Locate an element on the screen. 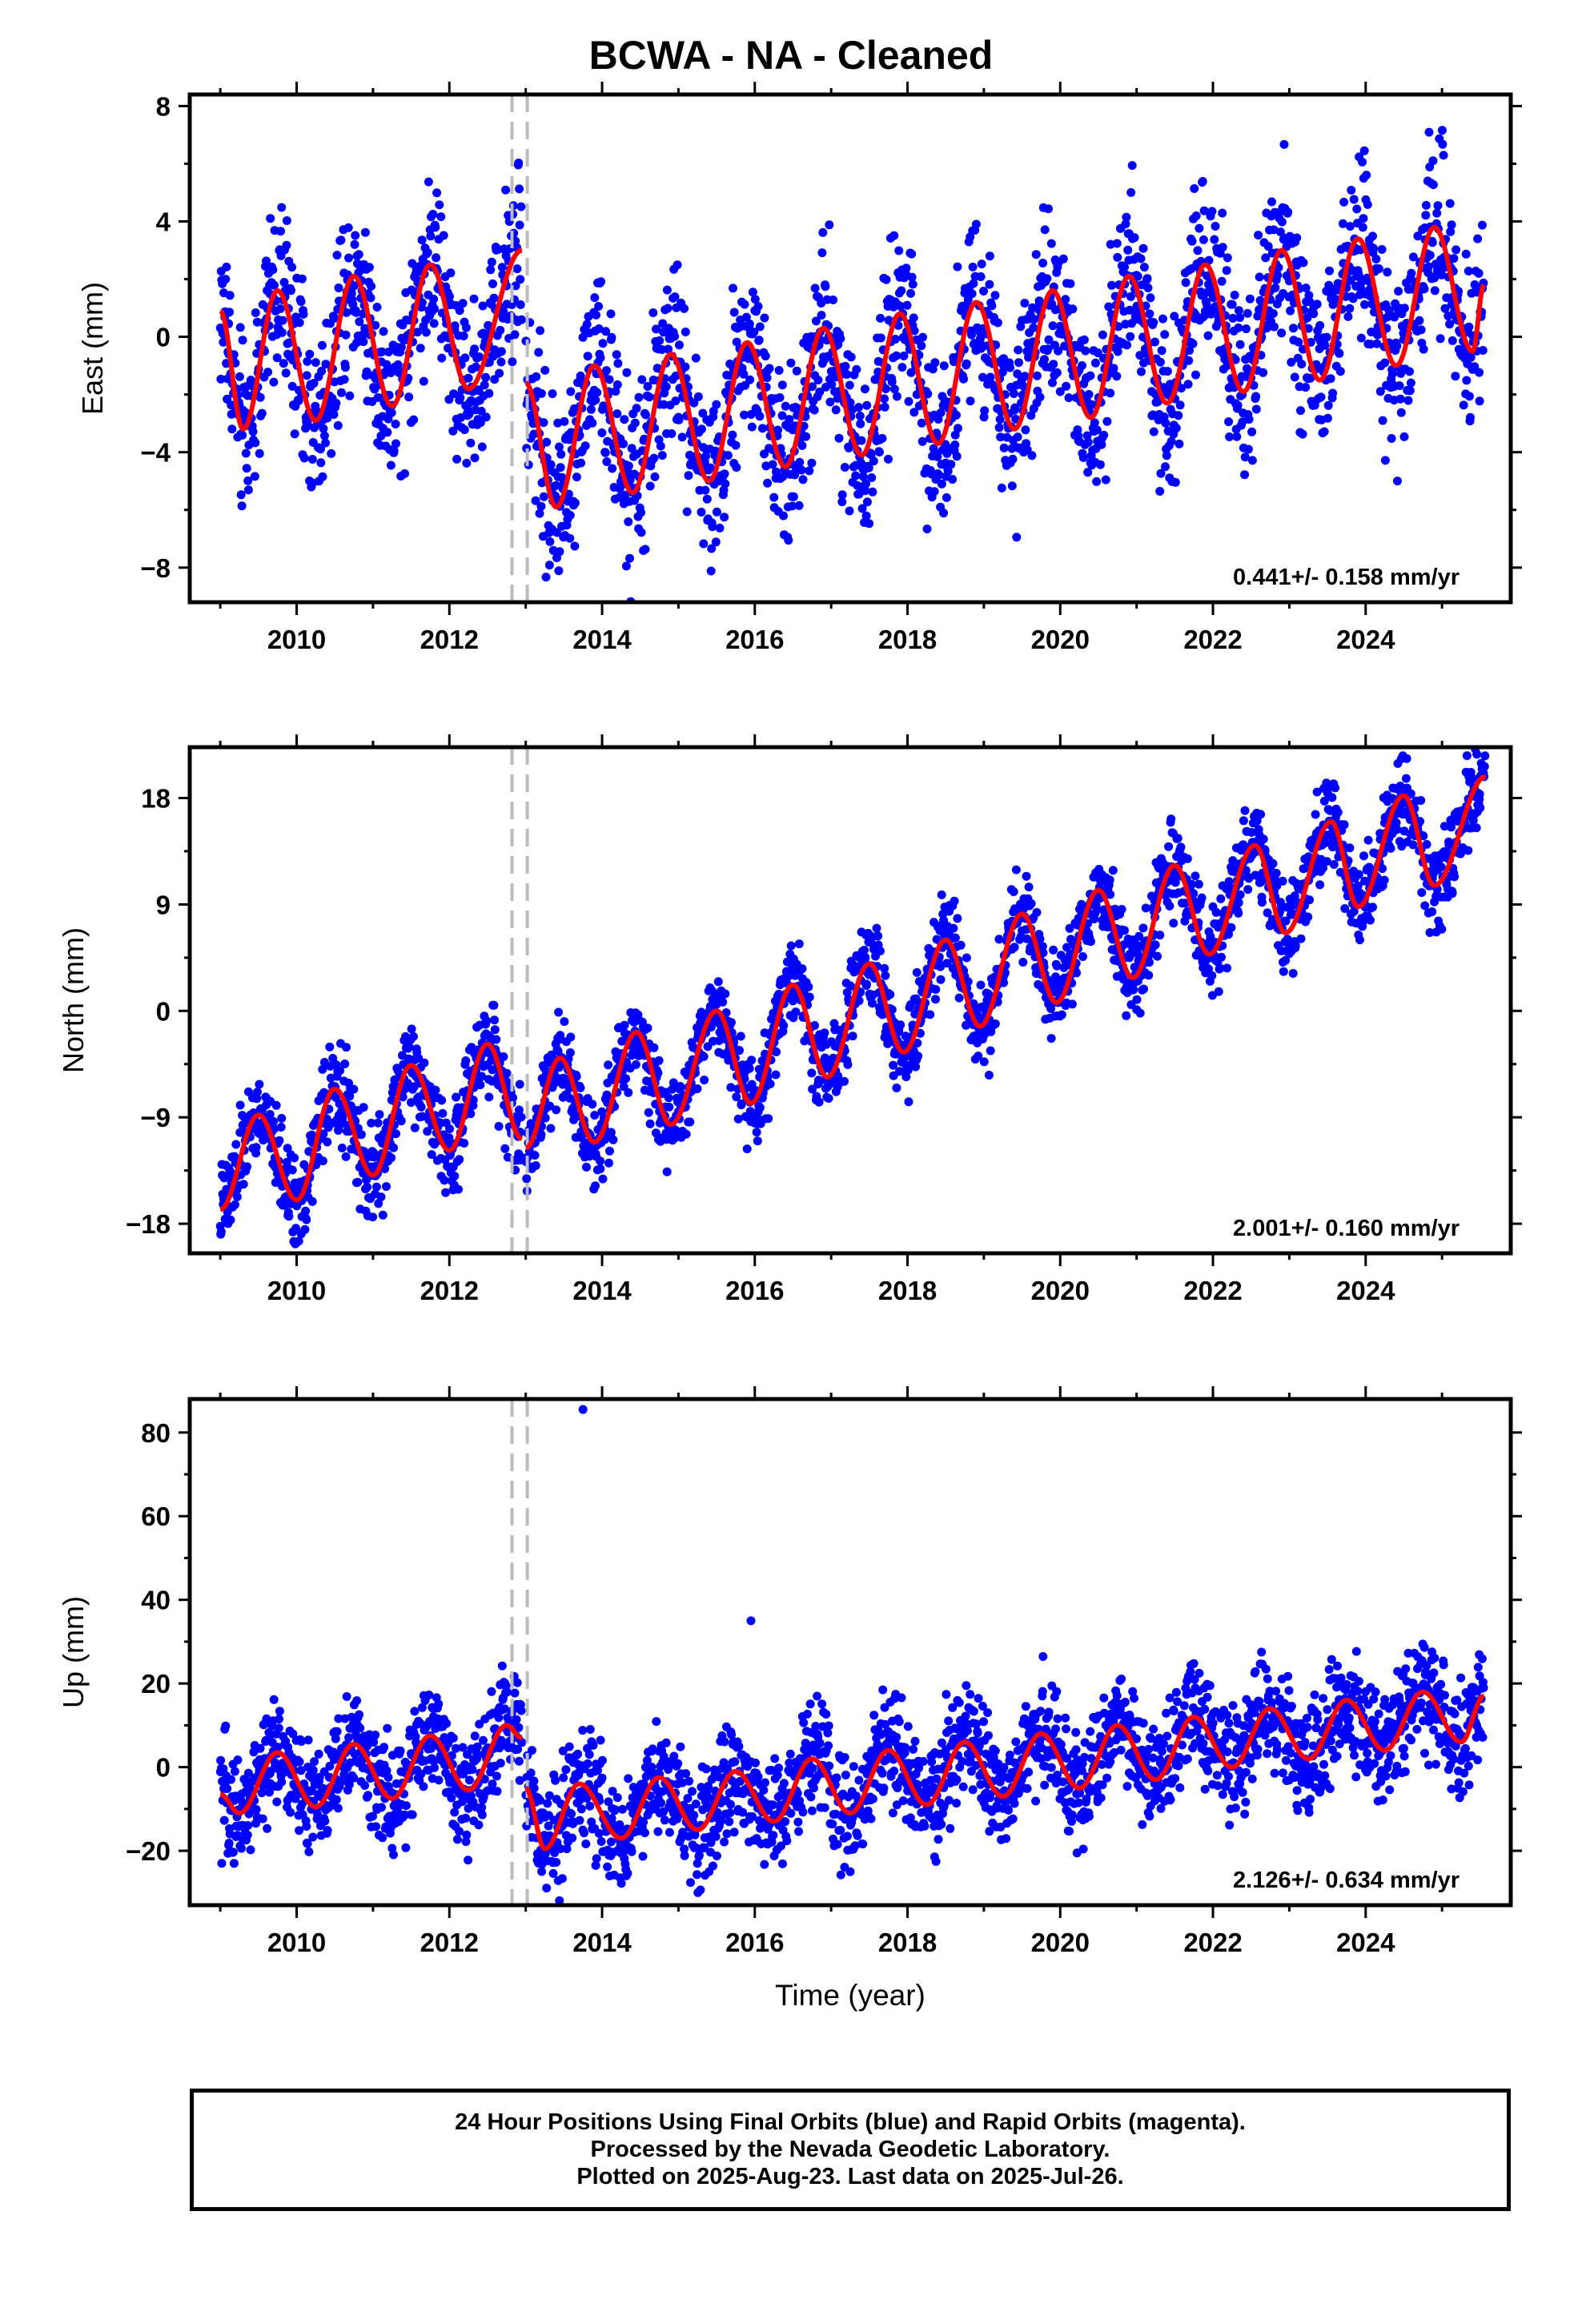 The width and height of the screenshot is (1582, 2324). y-axis-label: East (mm) is located at coordinates (92, 348).